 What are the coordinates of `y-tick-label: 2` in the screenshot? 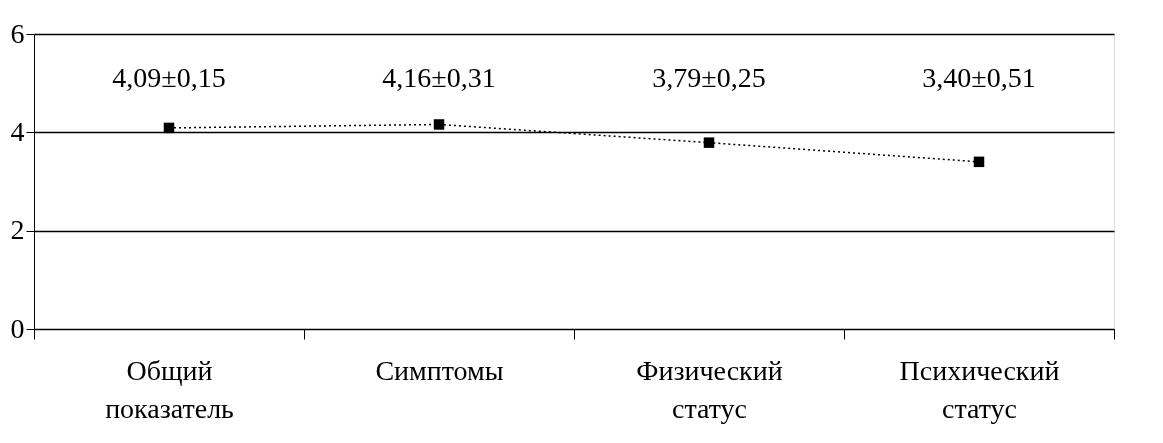 It's located at (17, 230).